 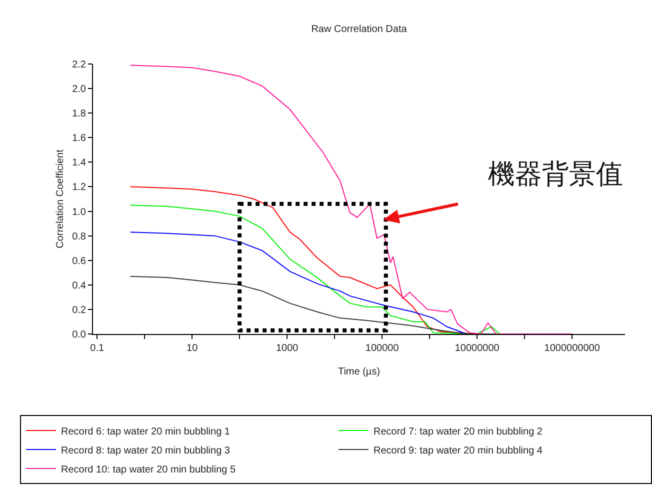 I want to click on y-tick-label: 0.6, so click(x=79, y=261).